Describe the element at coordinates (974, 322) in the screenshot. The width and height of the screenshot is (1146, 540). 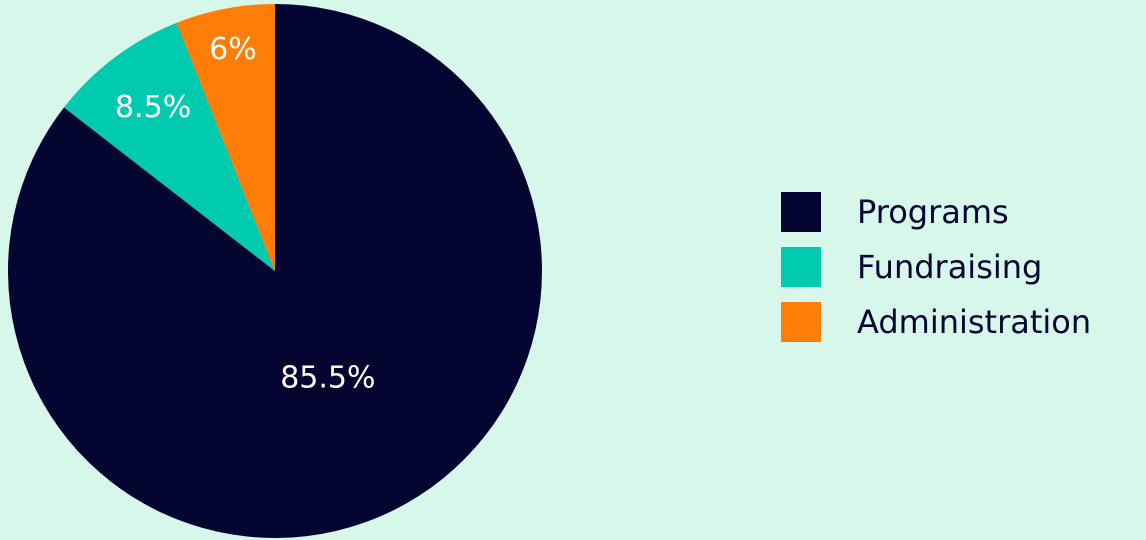
I see `legend-label-administration: Administration` at that location.